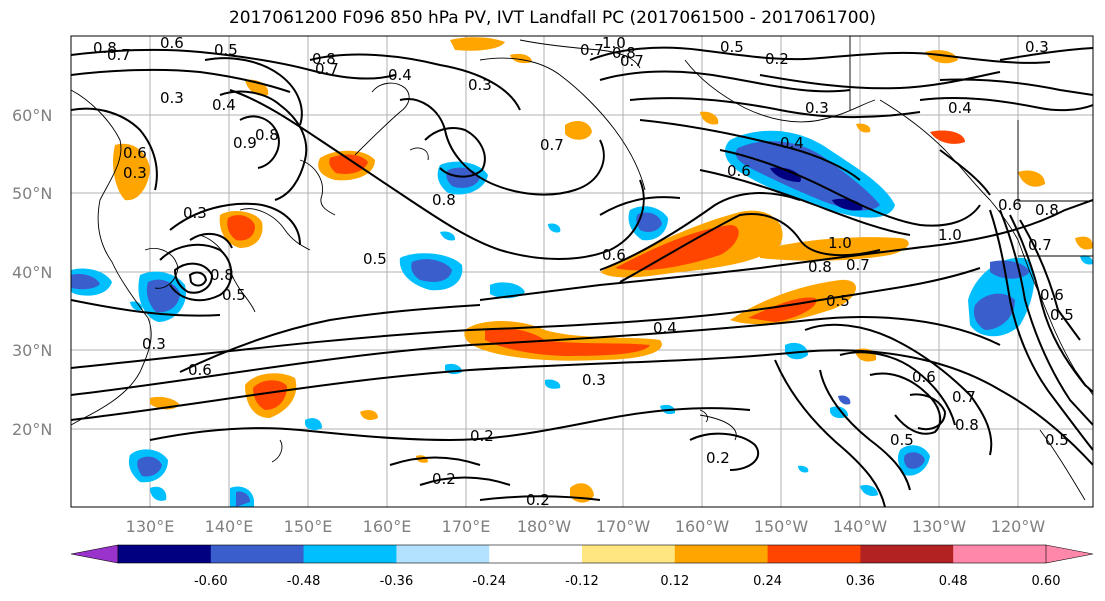  What do you see at coordinates (674, 581) in the screenshot?
I see `colorbar-tick-label: 0.12` at bounding box center [674, 581].